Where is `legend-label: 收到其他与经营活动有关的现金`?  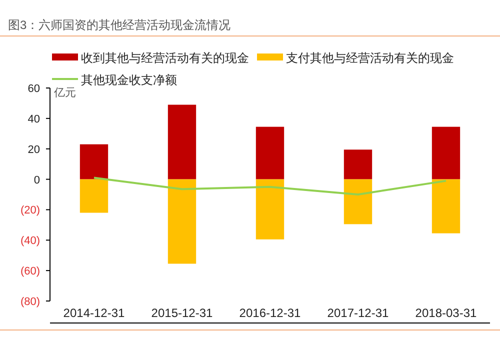 legend-label: 收到其他与经营活动有关的现金 is located at coordinates (165, 58).